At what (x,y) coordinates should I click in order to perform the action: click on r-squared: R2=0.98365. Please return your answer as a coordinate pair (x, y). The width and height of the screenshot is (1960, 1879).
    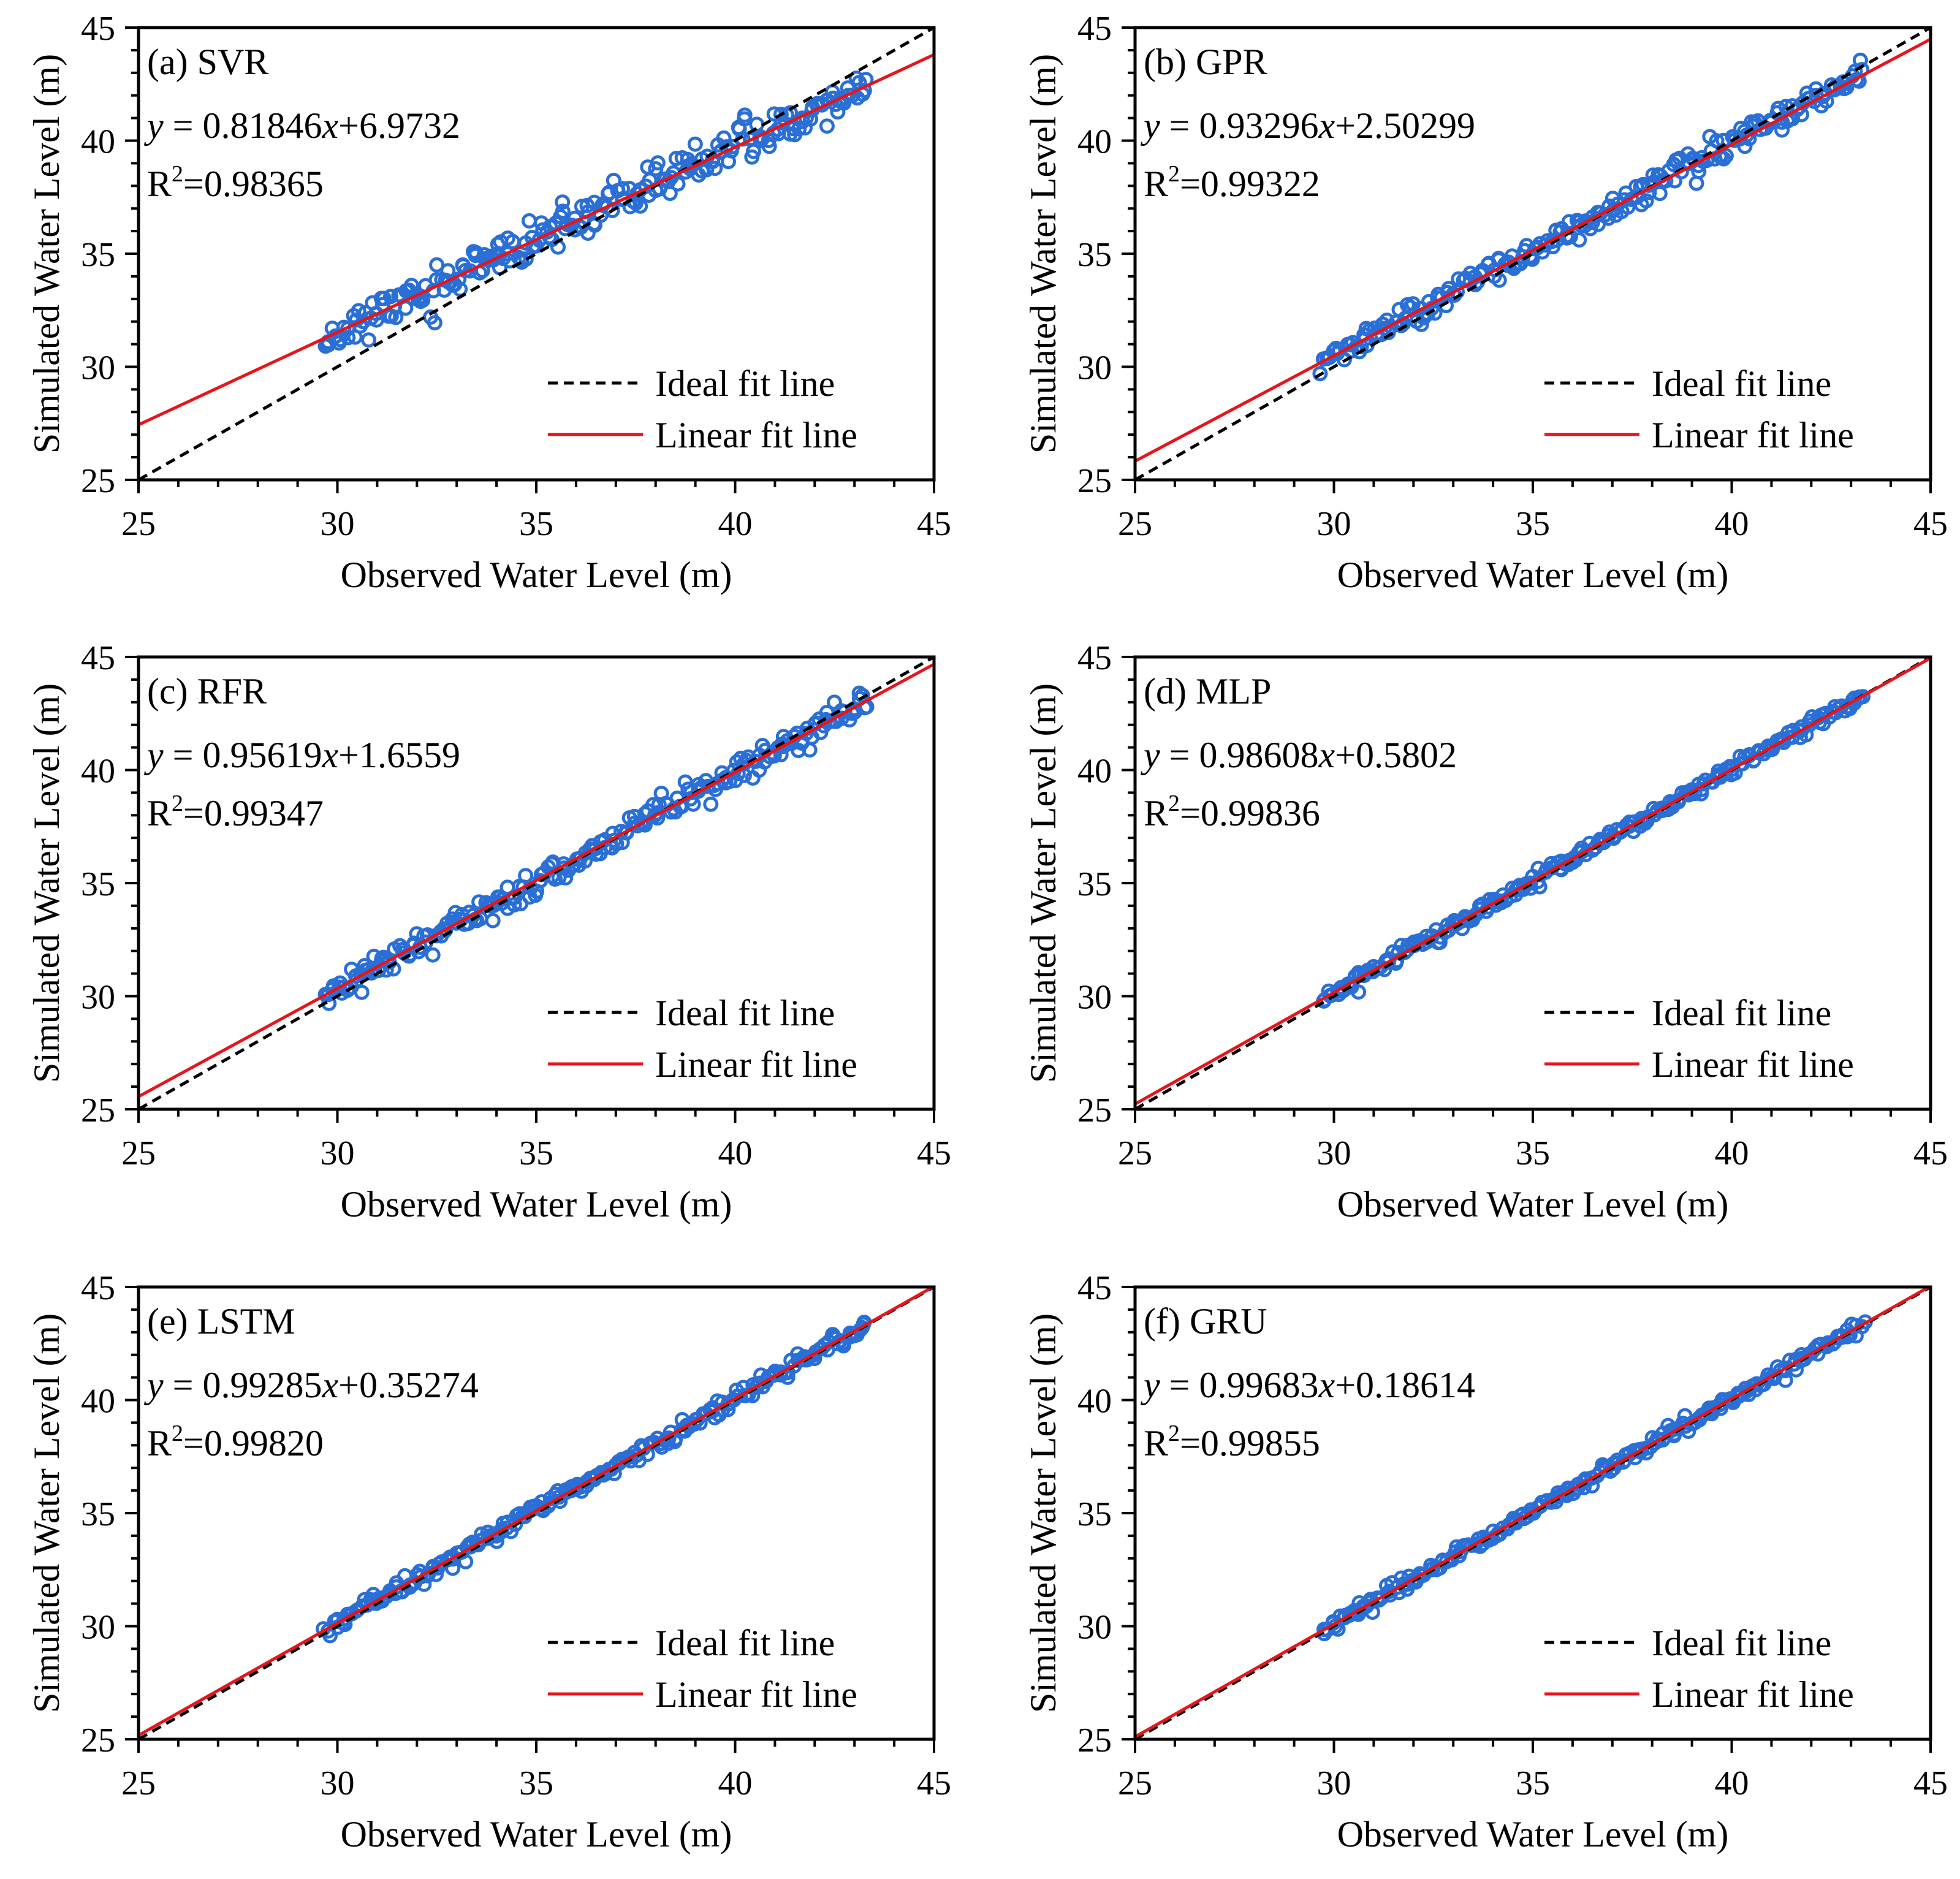
    Looking at the image, I should click on (235, 183).